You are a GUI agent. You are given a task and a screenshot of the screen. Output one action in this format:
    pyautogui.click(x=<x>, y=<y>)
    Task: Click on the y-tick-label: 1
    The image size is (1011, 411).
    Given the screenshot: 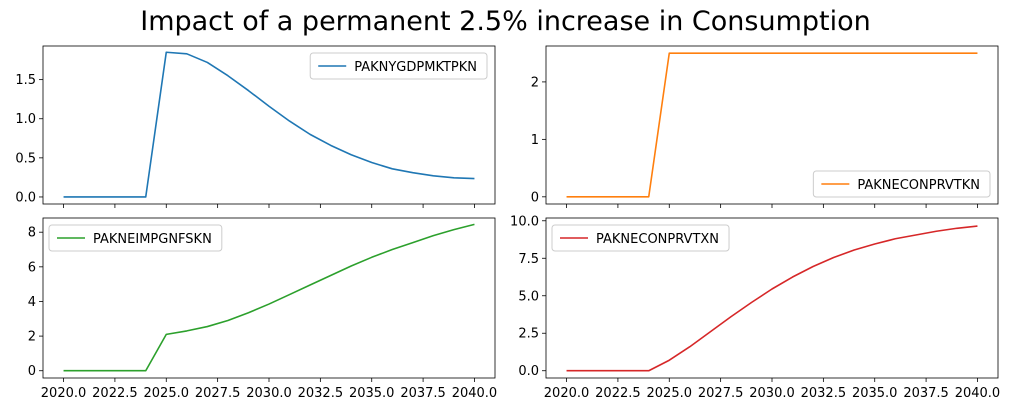 What is the action you would take?
    pyautogui.click(x=535, y=140)
    